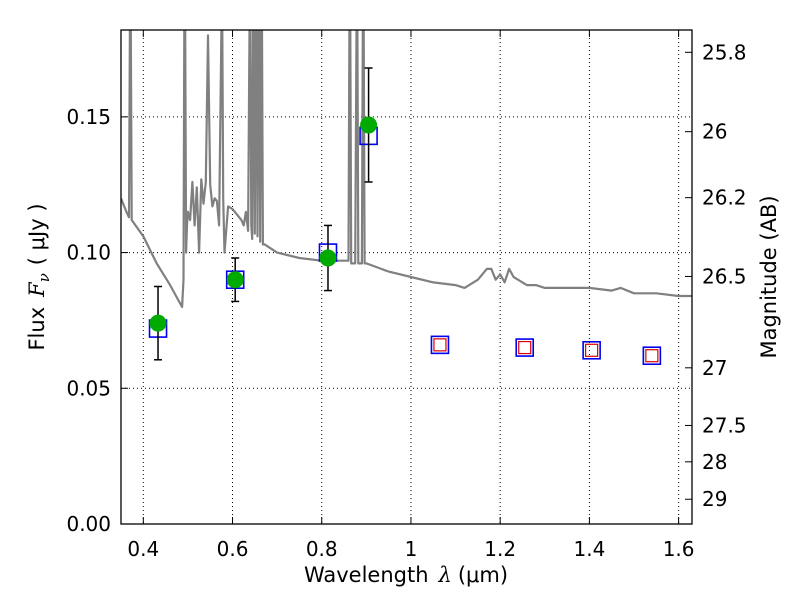 The image size is (800, 600). What do you see at coordinates (483, 575) in the screenshot?
I see `x-axis-label-unit: (μm)` at bounding box center [483, 575].